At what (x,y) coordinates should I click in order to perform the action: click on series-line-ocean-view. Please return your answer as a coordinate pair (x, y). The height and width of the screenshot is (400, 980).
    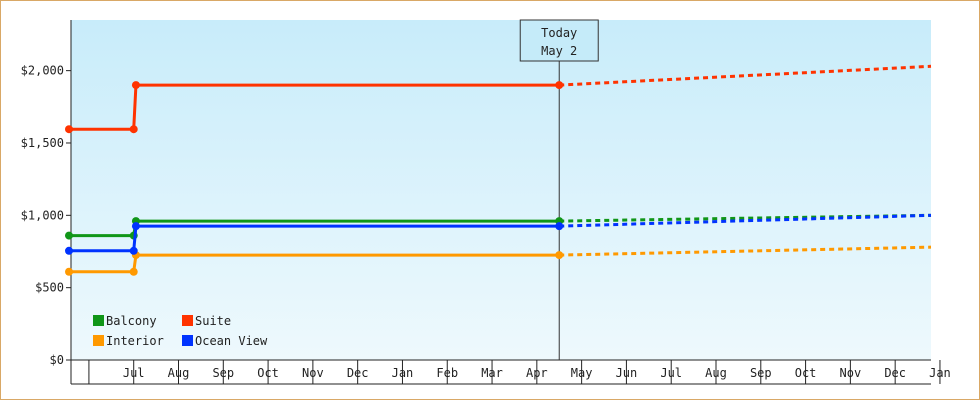
    Looking at the image, I should click on (314, 238).